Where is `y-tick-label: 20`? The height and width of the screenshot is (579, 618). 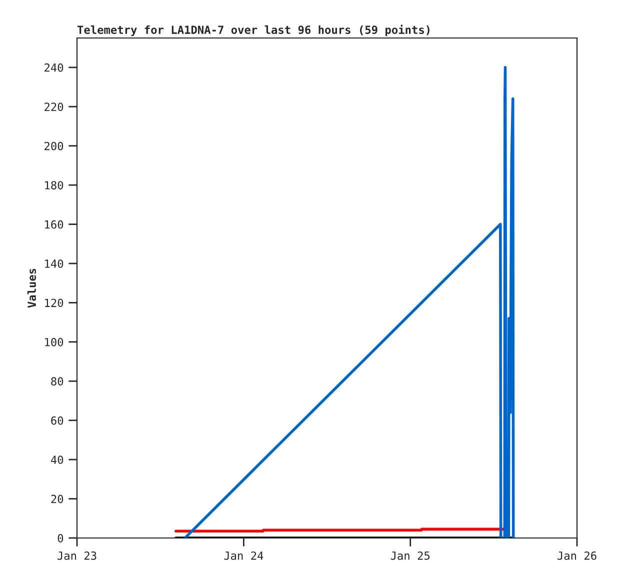
y-tick-label: 20 is located at coordinates (57, 499).